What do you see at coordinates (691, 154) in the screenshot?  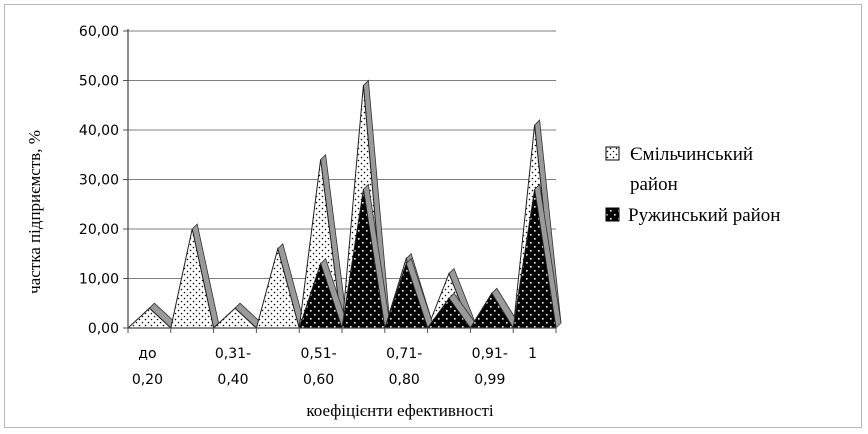 I see `legend-label-emilchynskyi: Ємільчинський` at bounding box center [691, 154].